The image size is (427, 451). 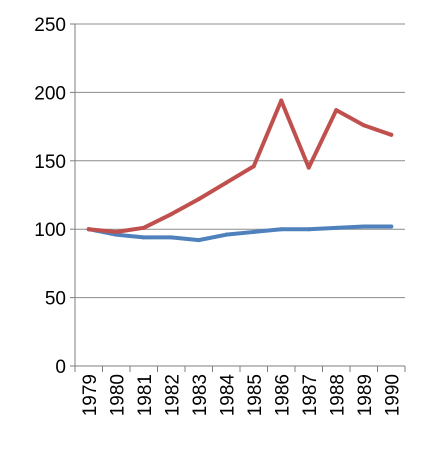 I want to click on x-tick-label: 1989, so click(x=365, y=395).